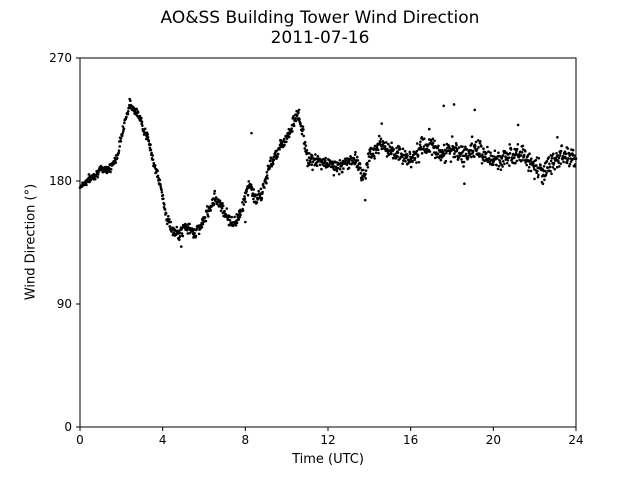 This screenshot has width=640, height=480. What do you see at coordinates (80, 440) in the screenshot?
I see `x-tick-label: 0` at bounding box center [80, 440].